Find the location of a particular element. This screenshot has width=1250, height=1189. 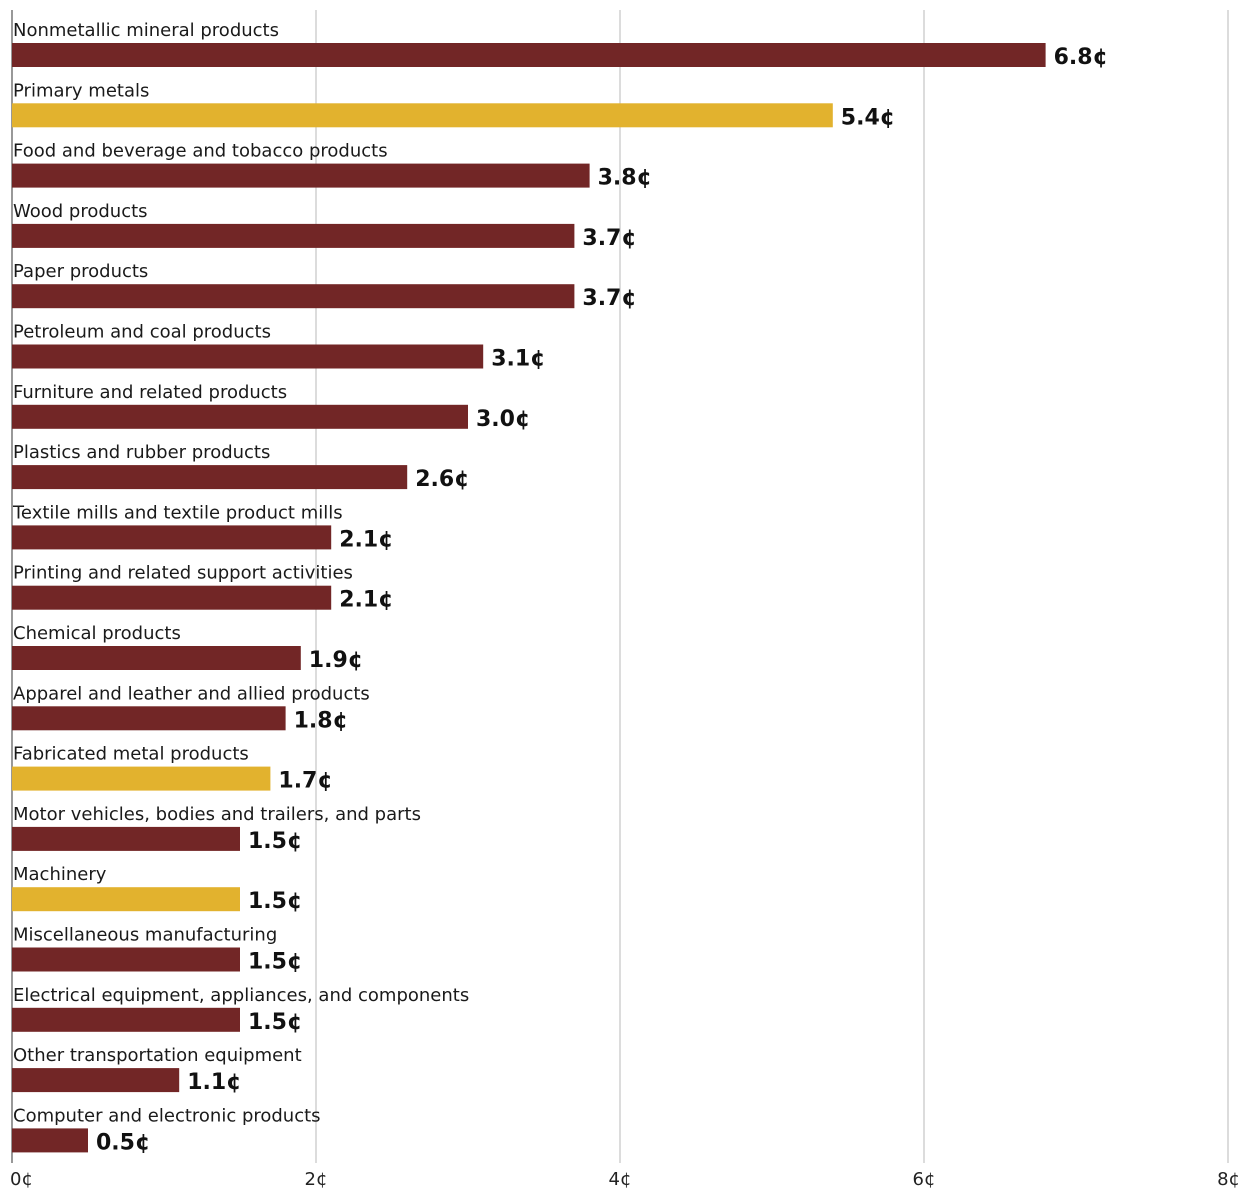

category-label: Petroleum and coal products is located at coordinates (142, 332).